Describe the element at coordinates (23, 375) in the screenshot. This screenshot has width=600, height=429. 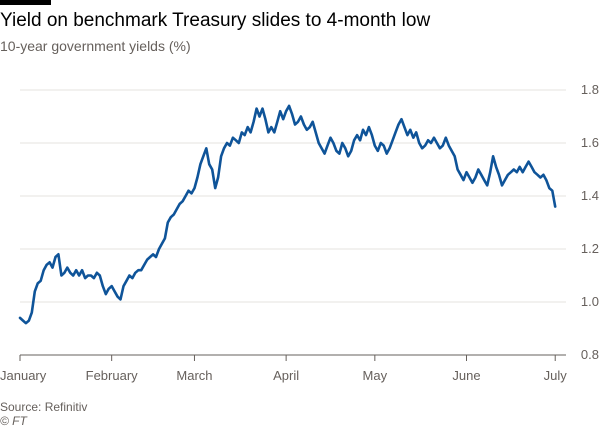
I see `x-tick-label: January` at that location.